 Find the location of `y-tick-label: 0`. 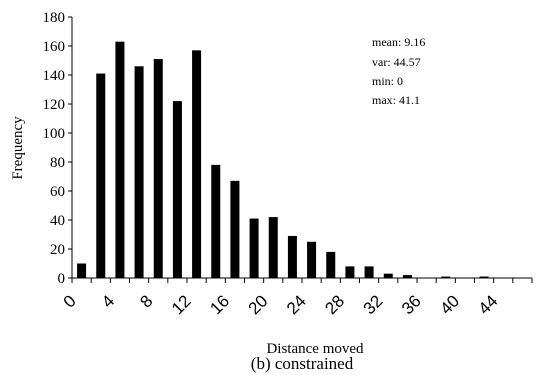

y-tick-label: 0 is located at coordinates (62, 279).